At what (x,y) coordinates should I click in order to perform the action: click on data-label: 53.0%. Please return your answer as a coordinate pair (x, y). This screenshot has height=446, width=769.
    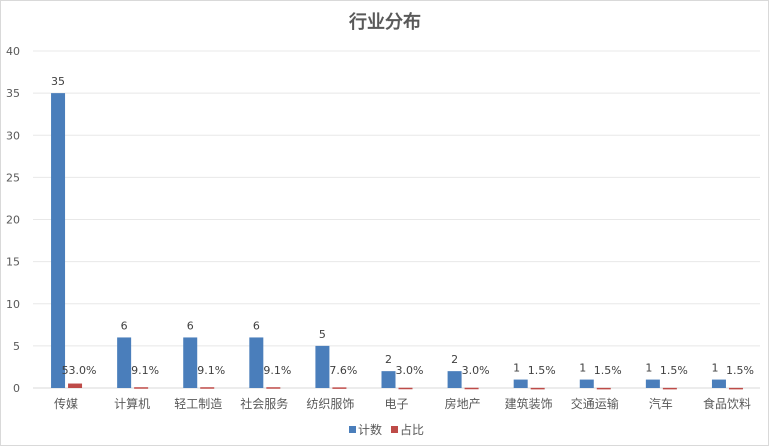
    Looking at the image, I should click on (79, 370).